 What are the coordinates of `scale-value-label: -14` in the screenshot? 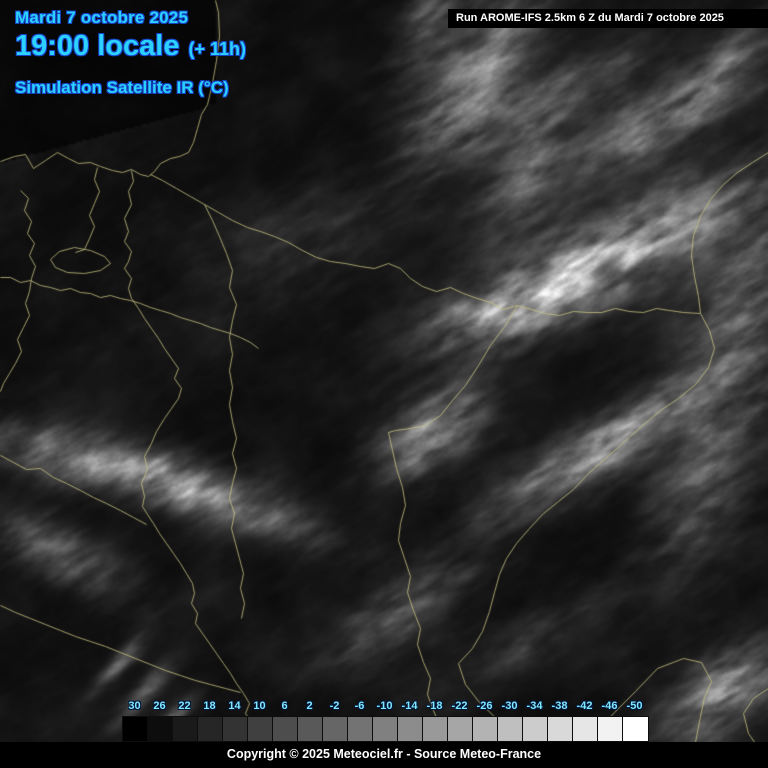 It's located at (409, 706).